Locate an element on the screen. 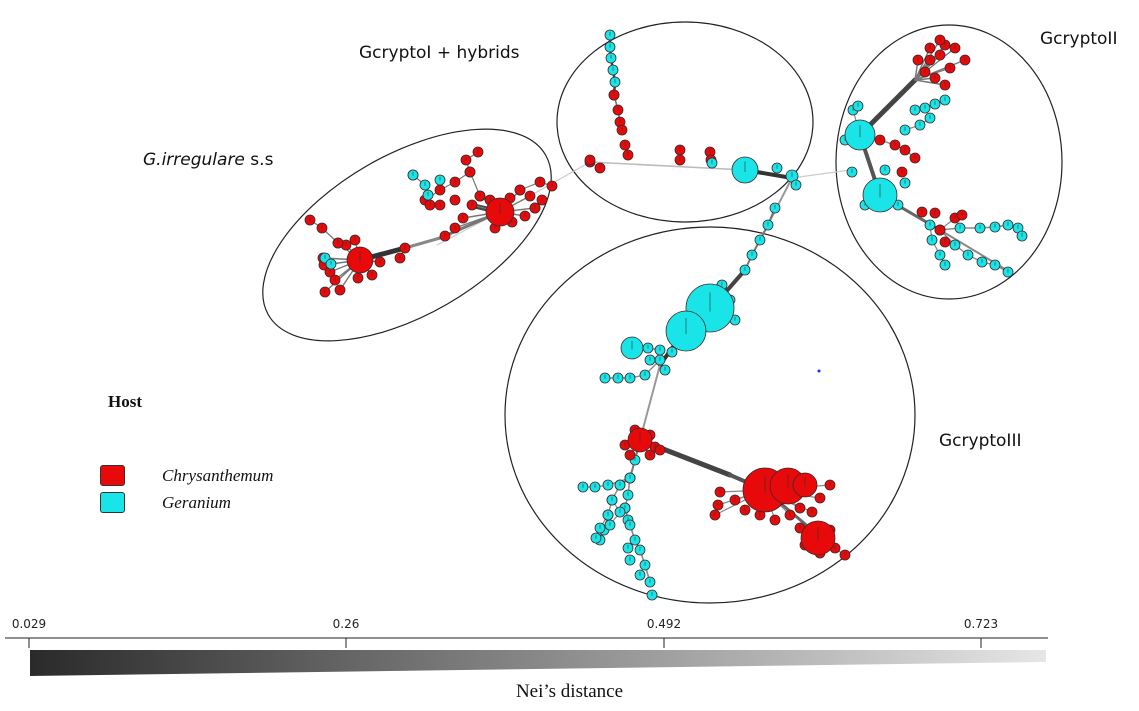  scale-tick-label: 0.26 is located at coordinates (346, 624).